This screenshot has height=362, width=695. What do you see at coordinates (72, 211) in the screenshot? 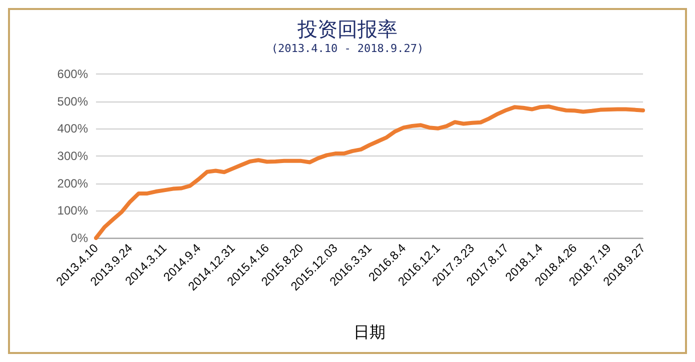
I see `y-tick-label: 100%` at bounding box center [72, 211].